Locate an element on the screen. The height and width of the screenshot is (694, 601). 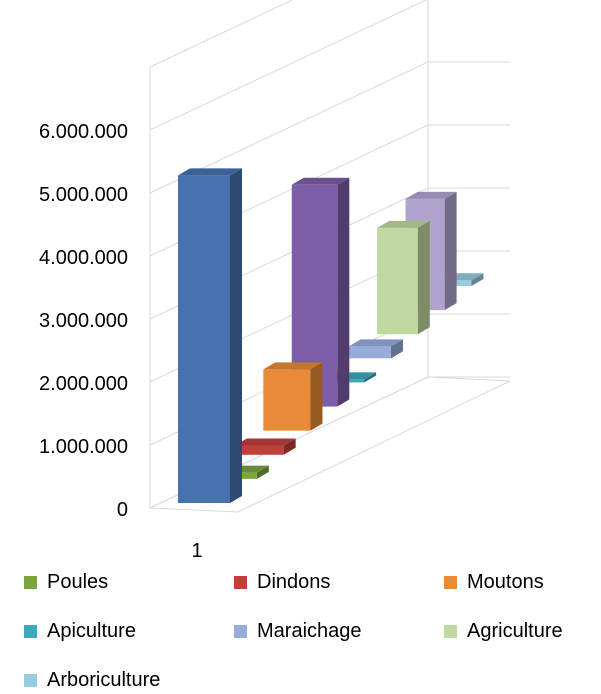
legend-item-moutons: Moutons is located at coordinates (494, 582).